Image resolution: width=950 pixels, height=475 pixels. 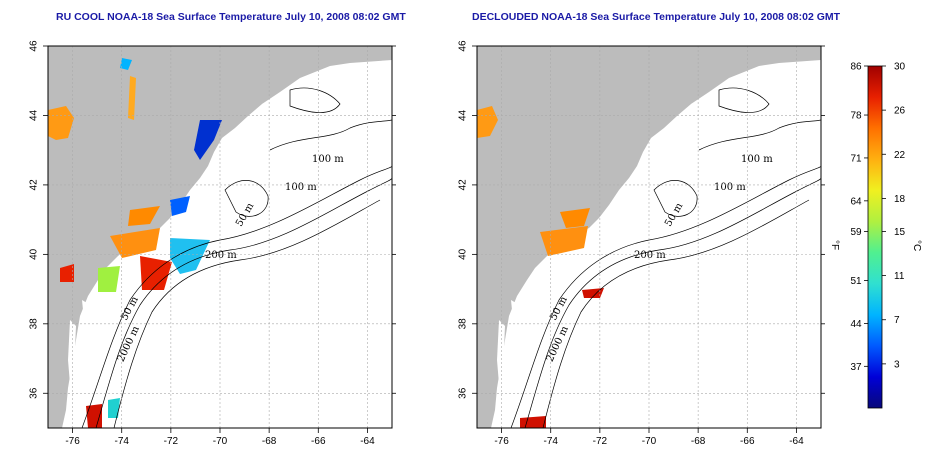 I want to click on colorbar-labels: 30 26 22 18 15 11 7 3 86 78 71 64 59 51 44 37, so click(x=877, y=217).